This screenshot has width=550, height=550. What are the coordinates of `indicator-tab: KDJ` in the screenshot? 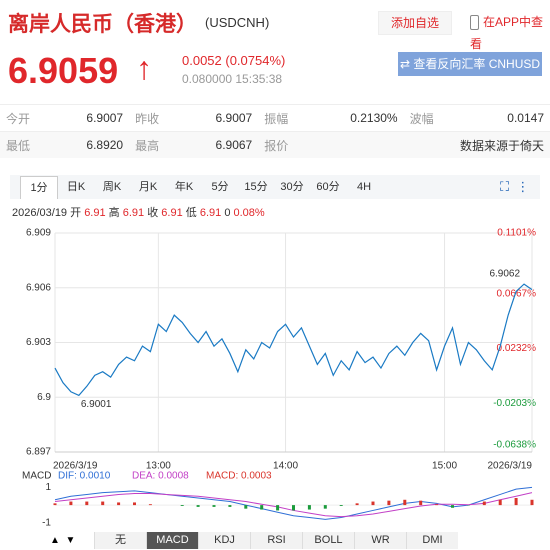 It's located at (224, 540).